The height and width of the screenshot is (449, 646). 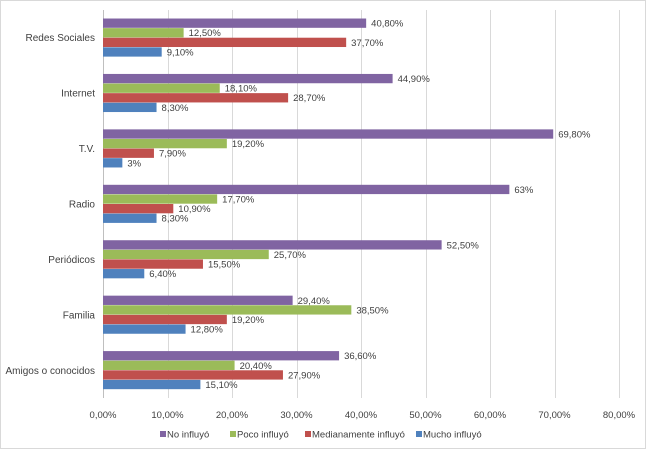 I want to click on x-tick-label: 70,00%, so click(x=554, y=415).